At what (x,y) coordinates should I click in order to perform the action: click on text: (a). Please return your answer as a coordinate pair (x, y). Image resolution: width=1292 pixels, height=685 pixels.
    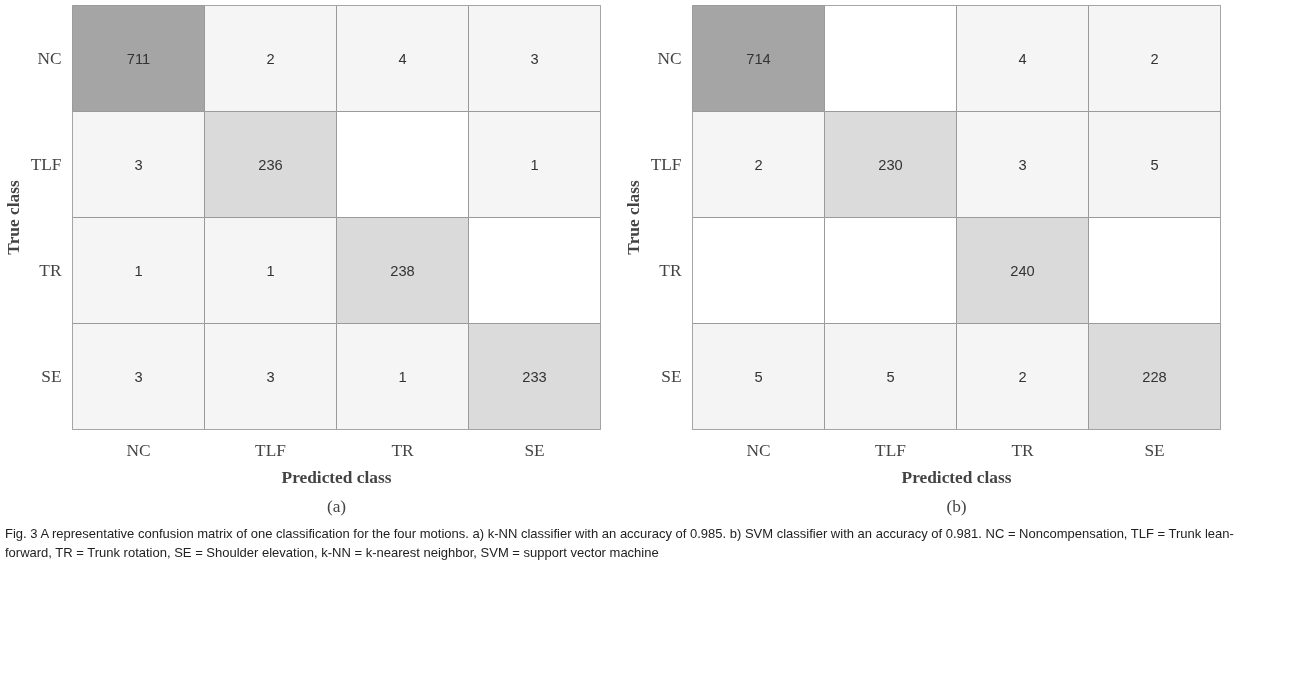
    Looking at the image, I should click on (336, 506).